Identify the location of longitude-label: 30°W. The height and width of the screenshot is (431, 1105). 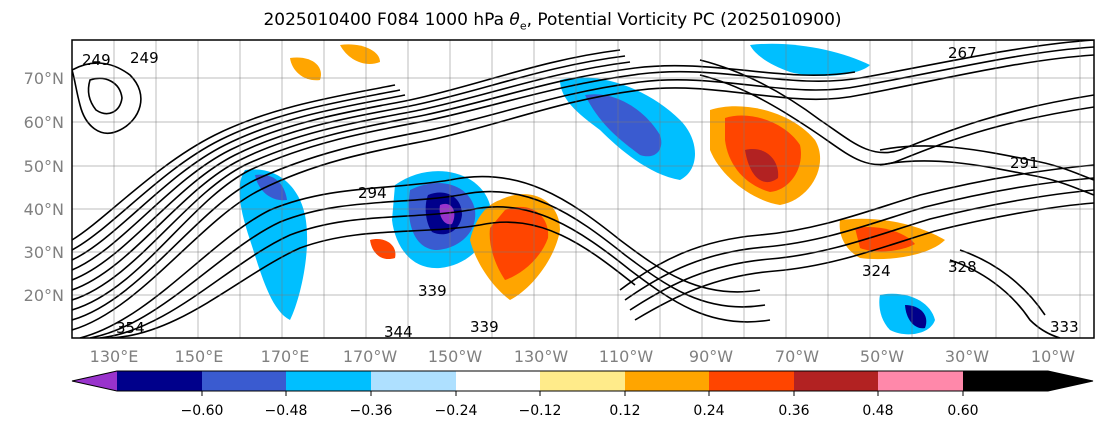
(967, 356).